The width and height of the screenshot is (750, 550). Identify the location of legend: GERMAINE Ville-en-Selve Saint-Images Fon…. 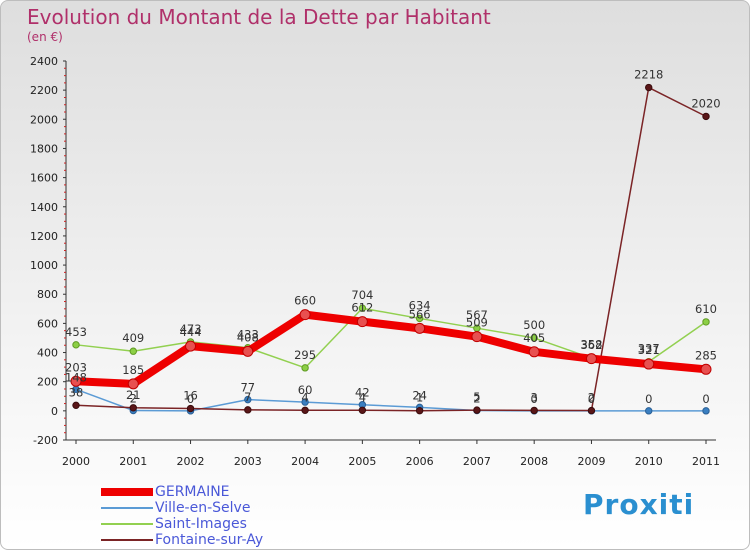
(182, 516).